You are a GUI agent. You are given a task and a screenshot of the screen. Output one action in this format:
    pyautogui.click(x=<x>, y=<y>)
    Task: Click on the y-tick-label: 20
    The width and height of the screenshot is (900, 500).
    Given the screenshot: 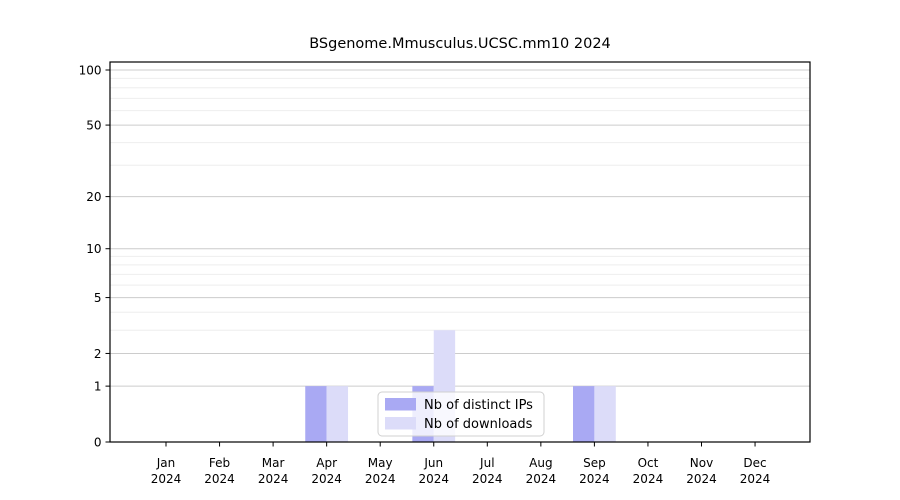 What is the action you would take?
    pyautogui.click(x=93, y=197)
    